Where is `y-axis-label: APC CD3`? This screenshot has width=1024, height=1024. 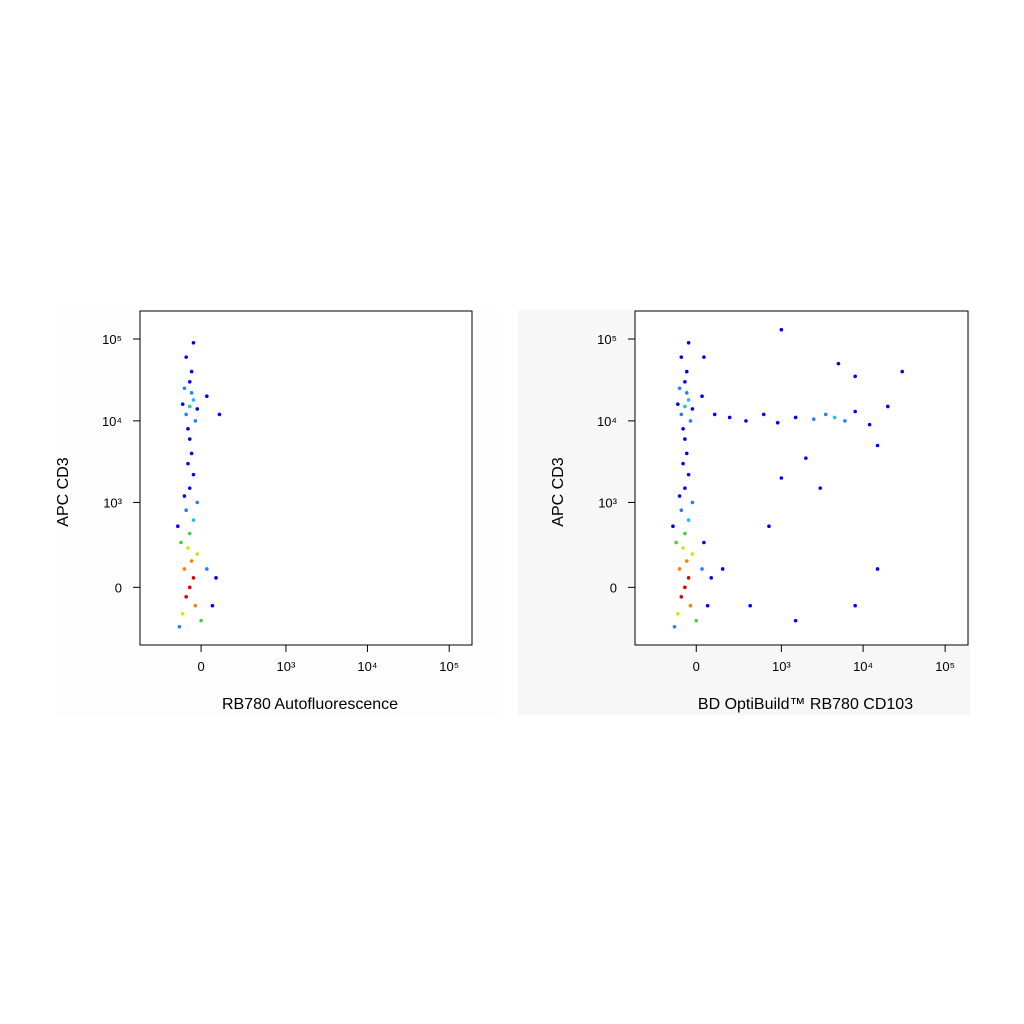
y-axis-label: APC CD3 is located at coordinates (558, 491).